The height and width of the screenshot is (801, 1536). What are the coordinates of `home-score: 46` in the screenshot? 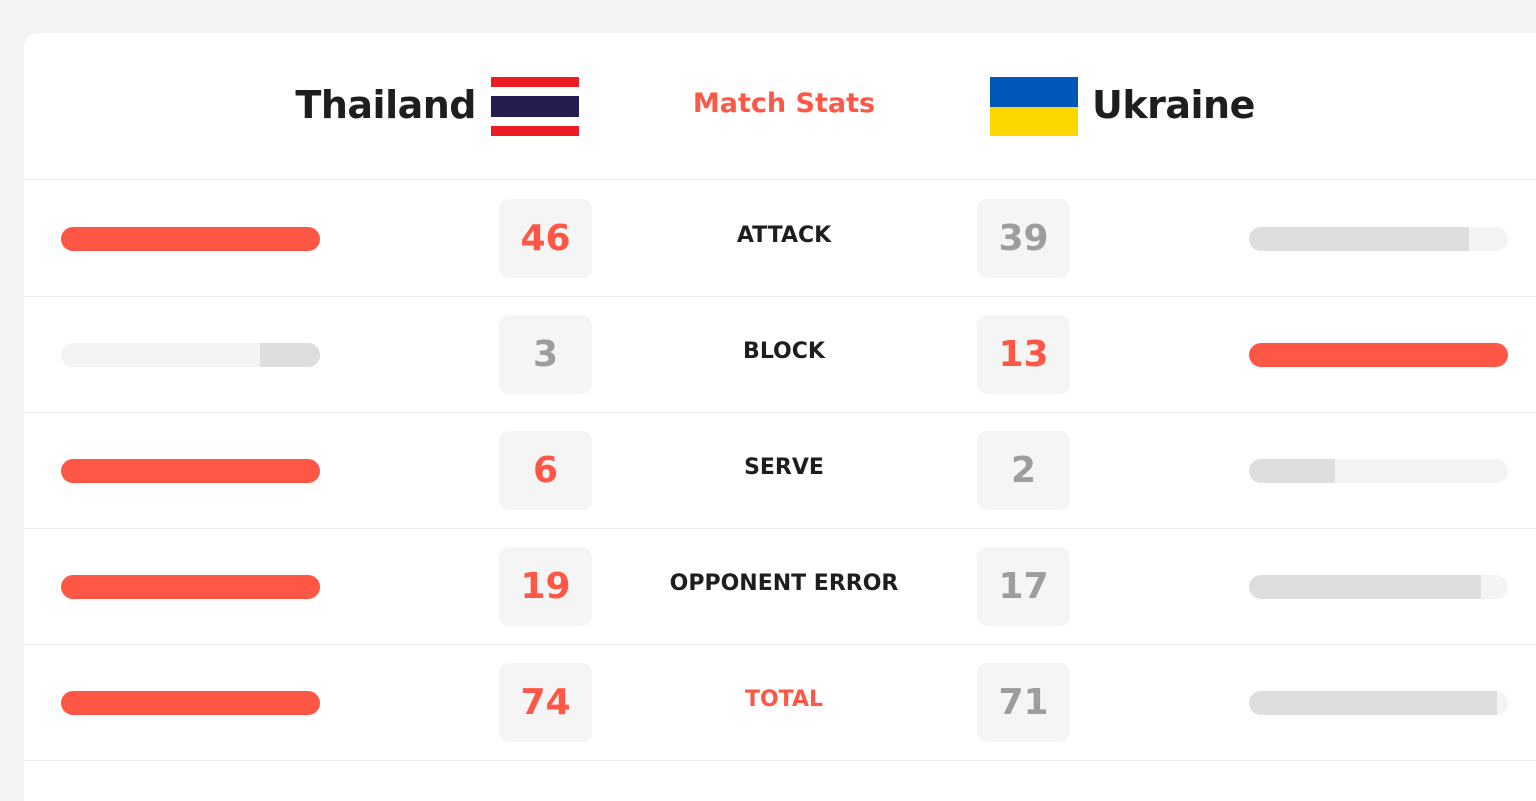 It's located at (545, 238).